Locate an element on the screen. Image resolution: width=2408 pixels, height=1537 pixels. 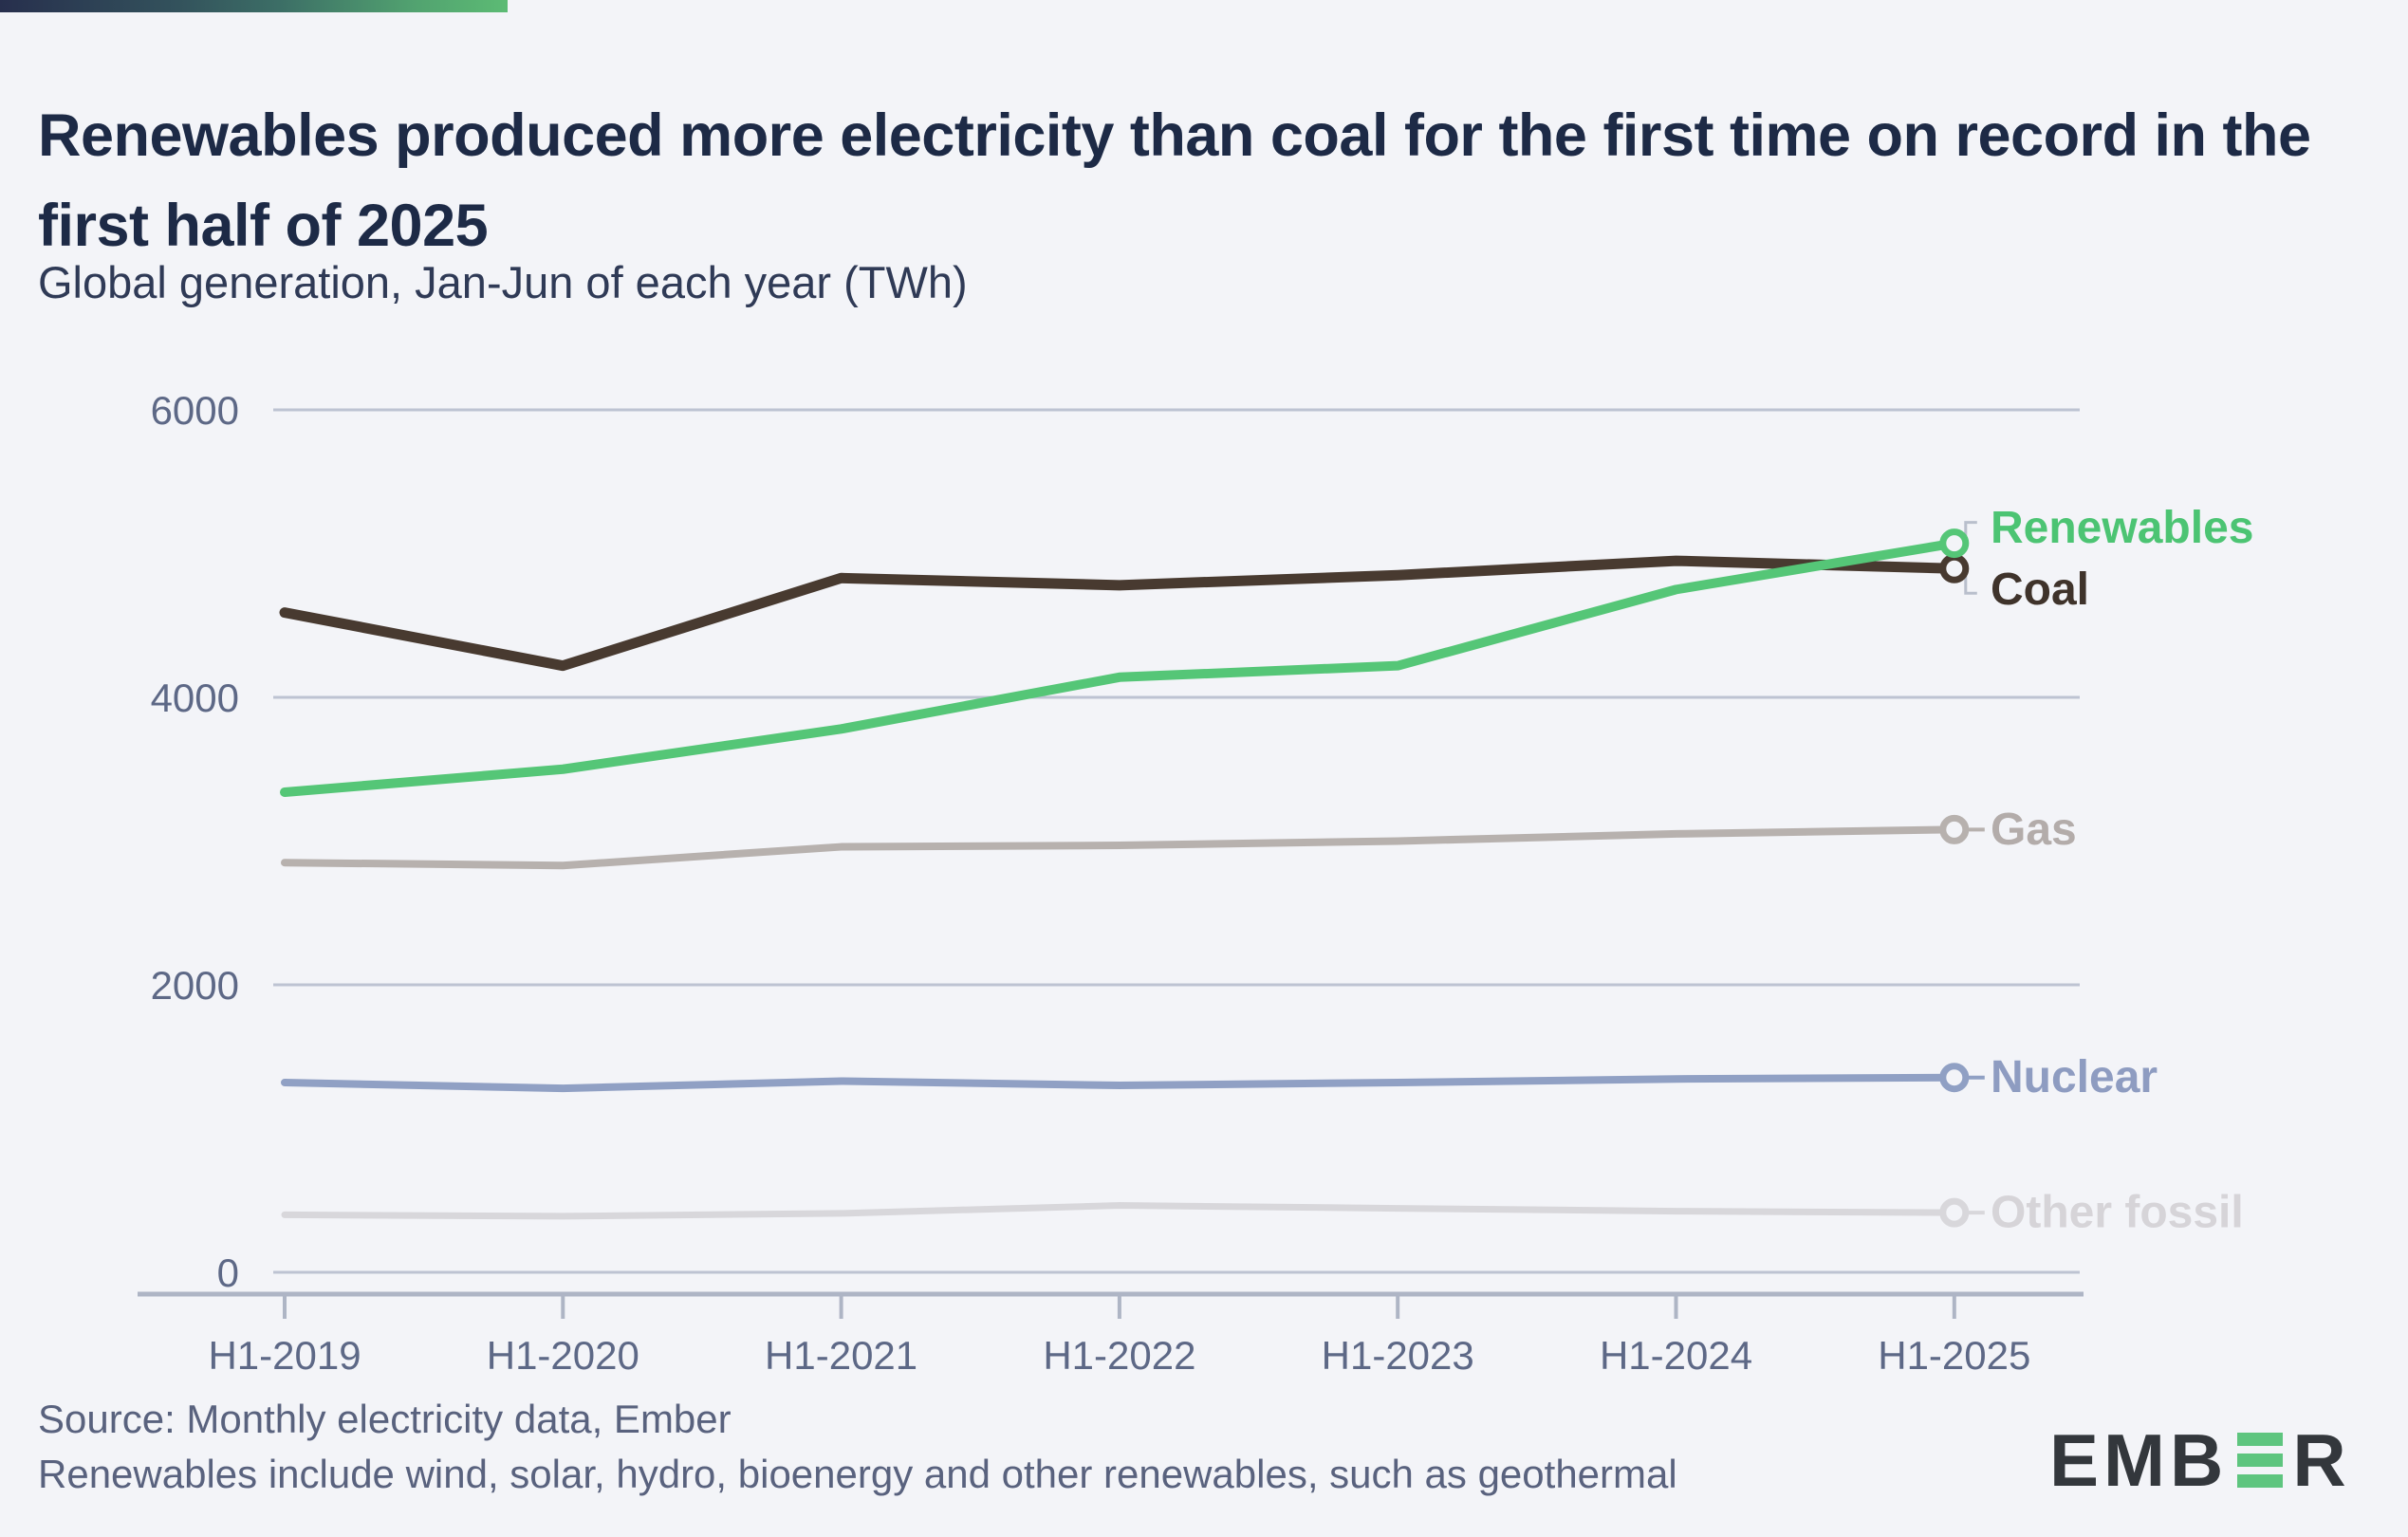
ember-logo: EMB R is located at coordinates (2200, 1460).